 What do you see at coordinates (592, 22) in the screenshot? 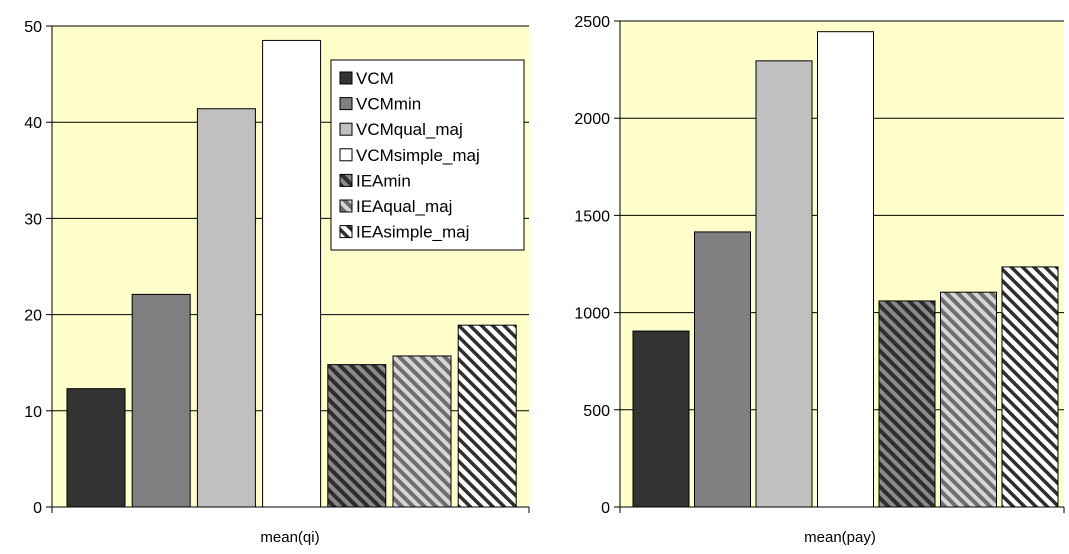
I see `y-tick-label: 2500` at bounding box center [592, 22].